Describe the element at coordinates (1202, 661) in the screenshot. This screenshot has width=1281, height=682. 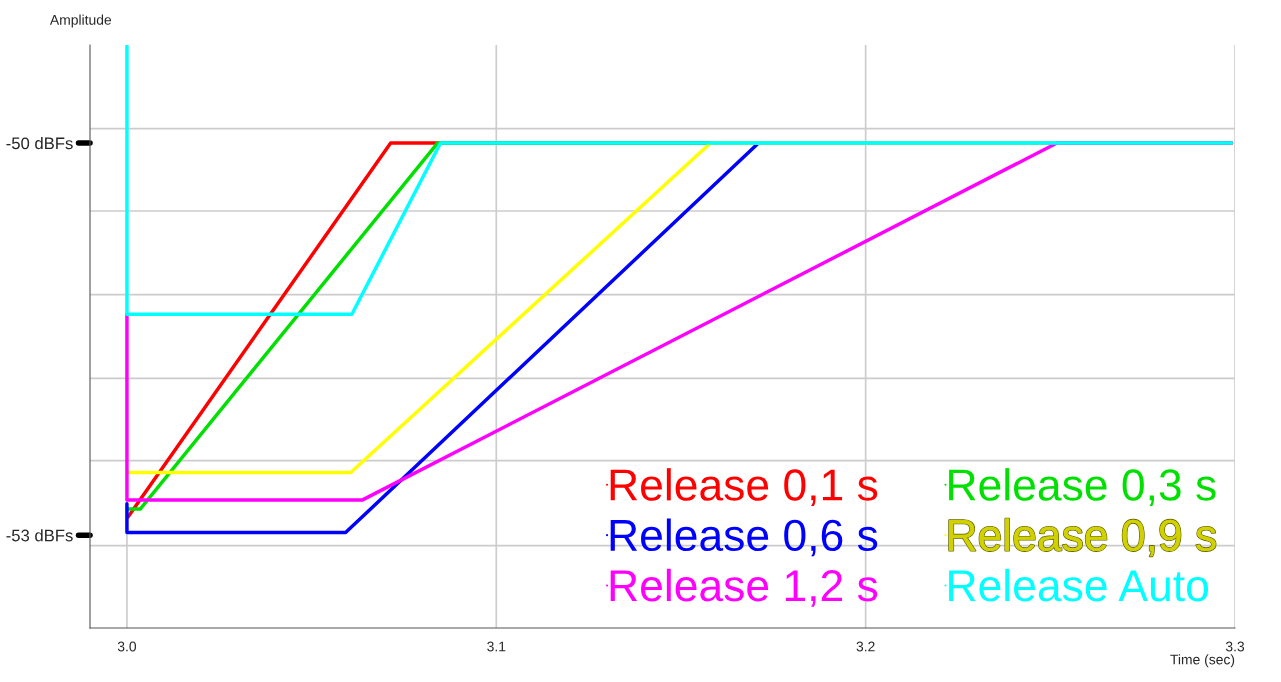
I see `x-axis-title: Time (sec)` at that location.